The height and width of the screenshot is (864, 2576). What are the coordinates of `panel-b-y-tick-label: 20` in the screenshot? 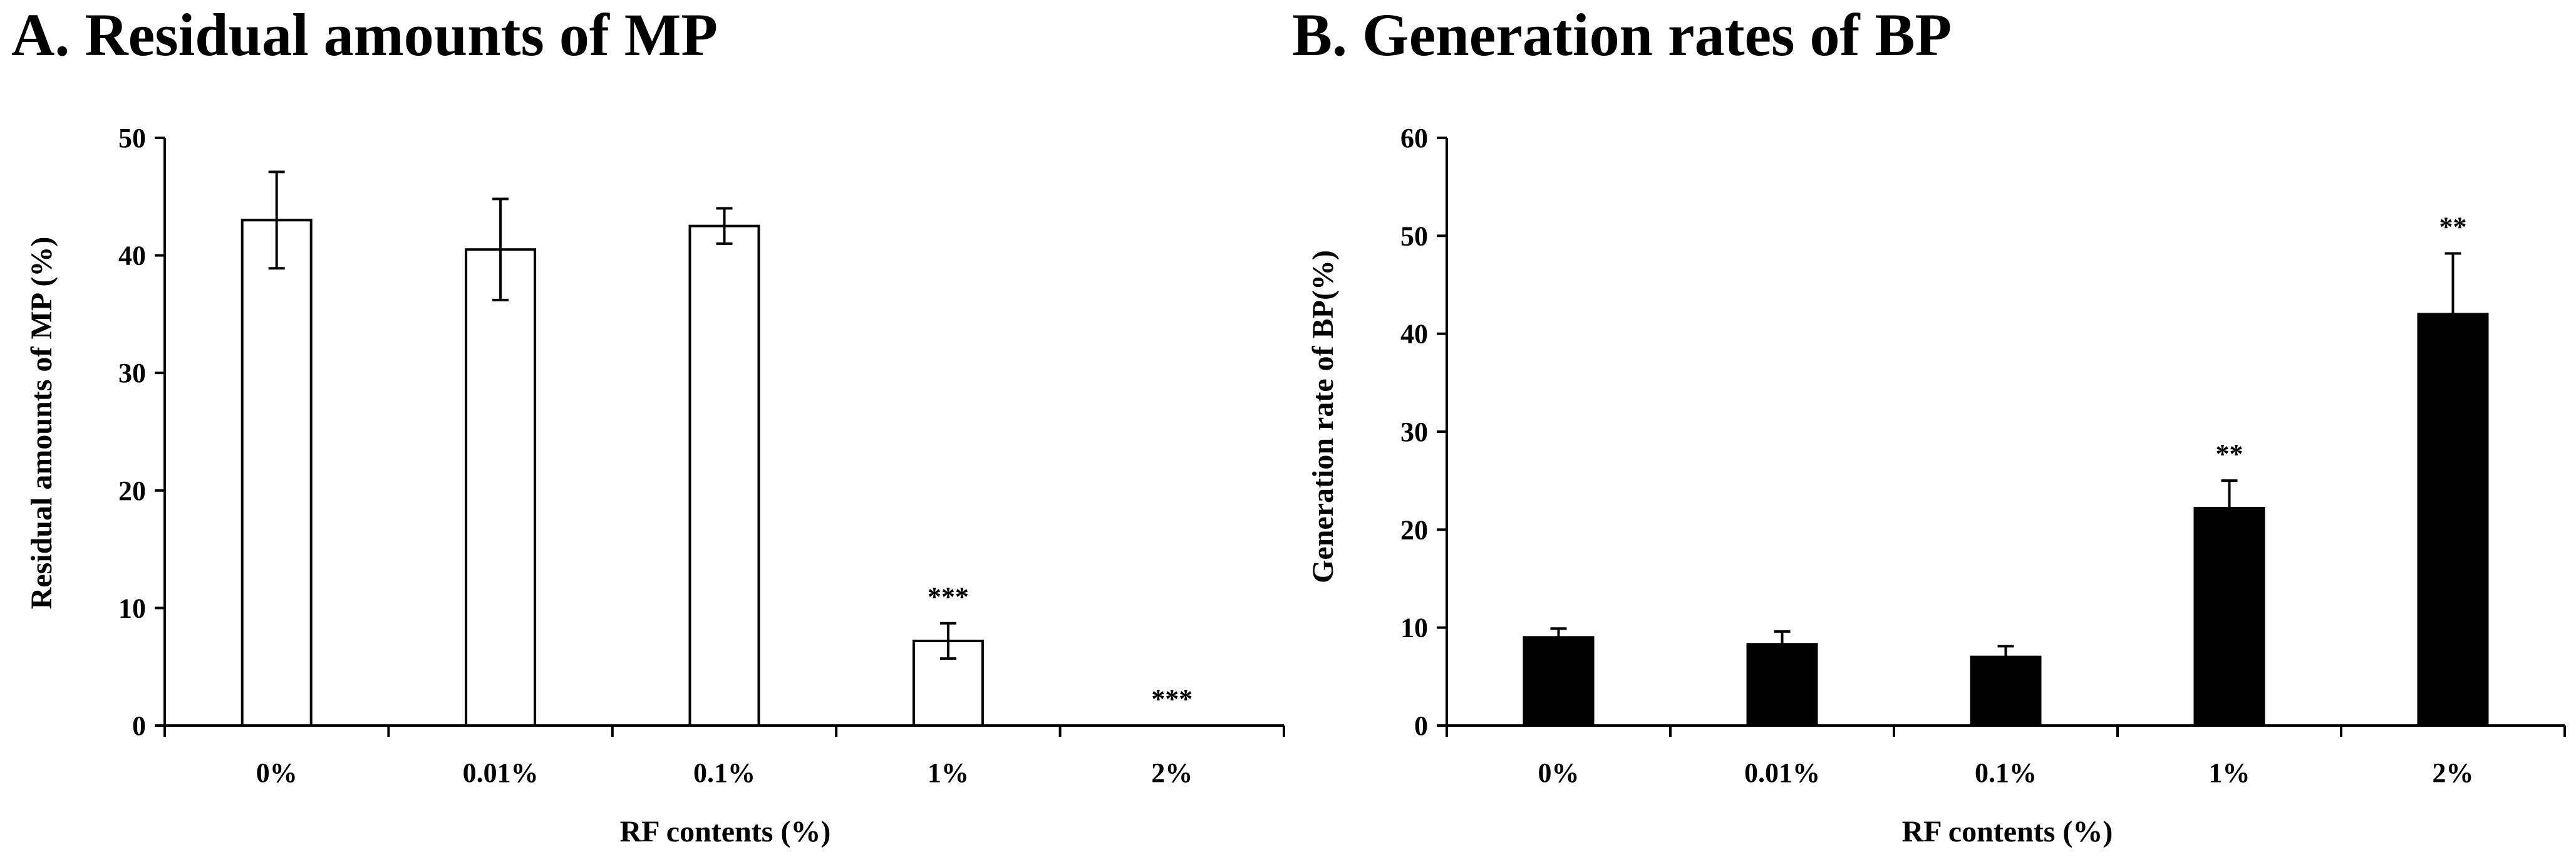 It's located at (1414, 529).